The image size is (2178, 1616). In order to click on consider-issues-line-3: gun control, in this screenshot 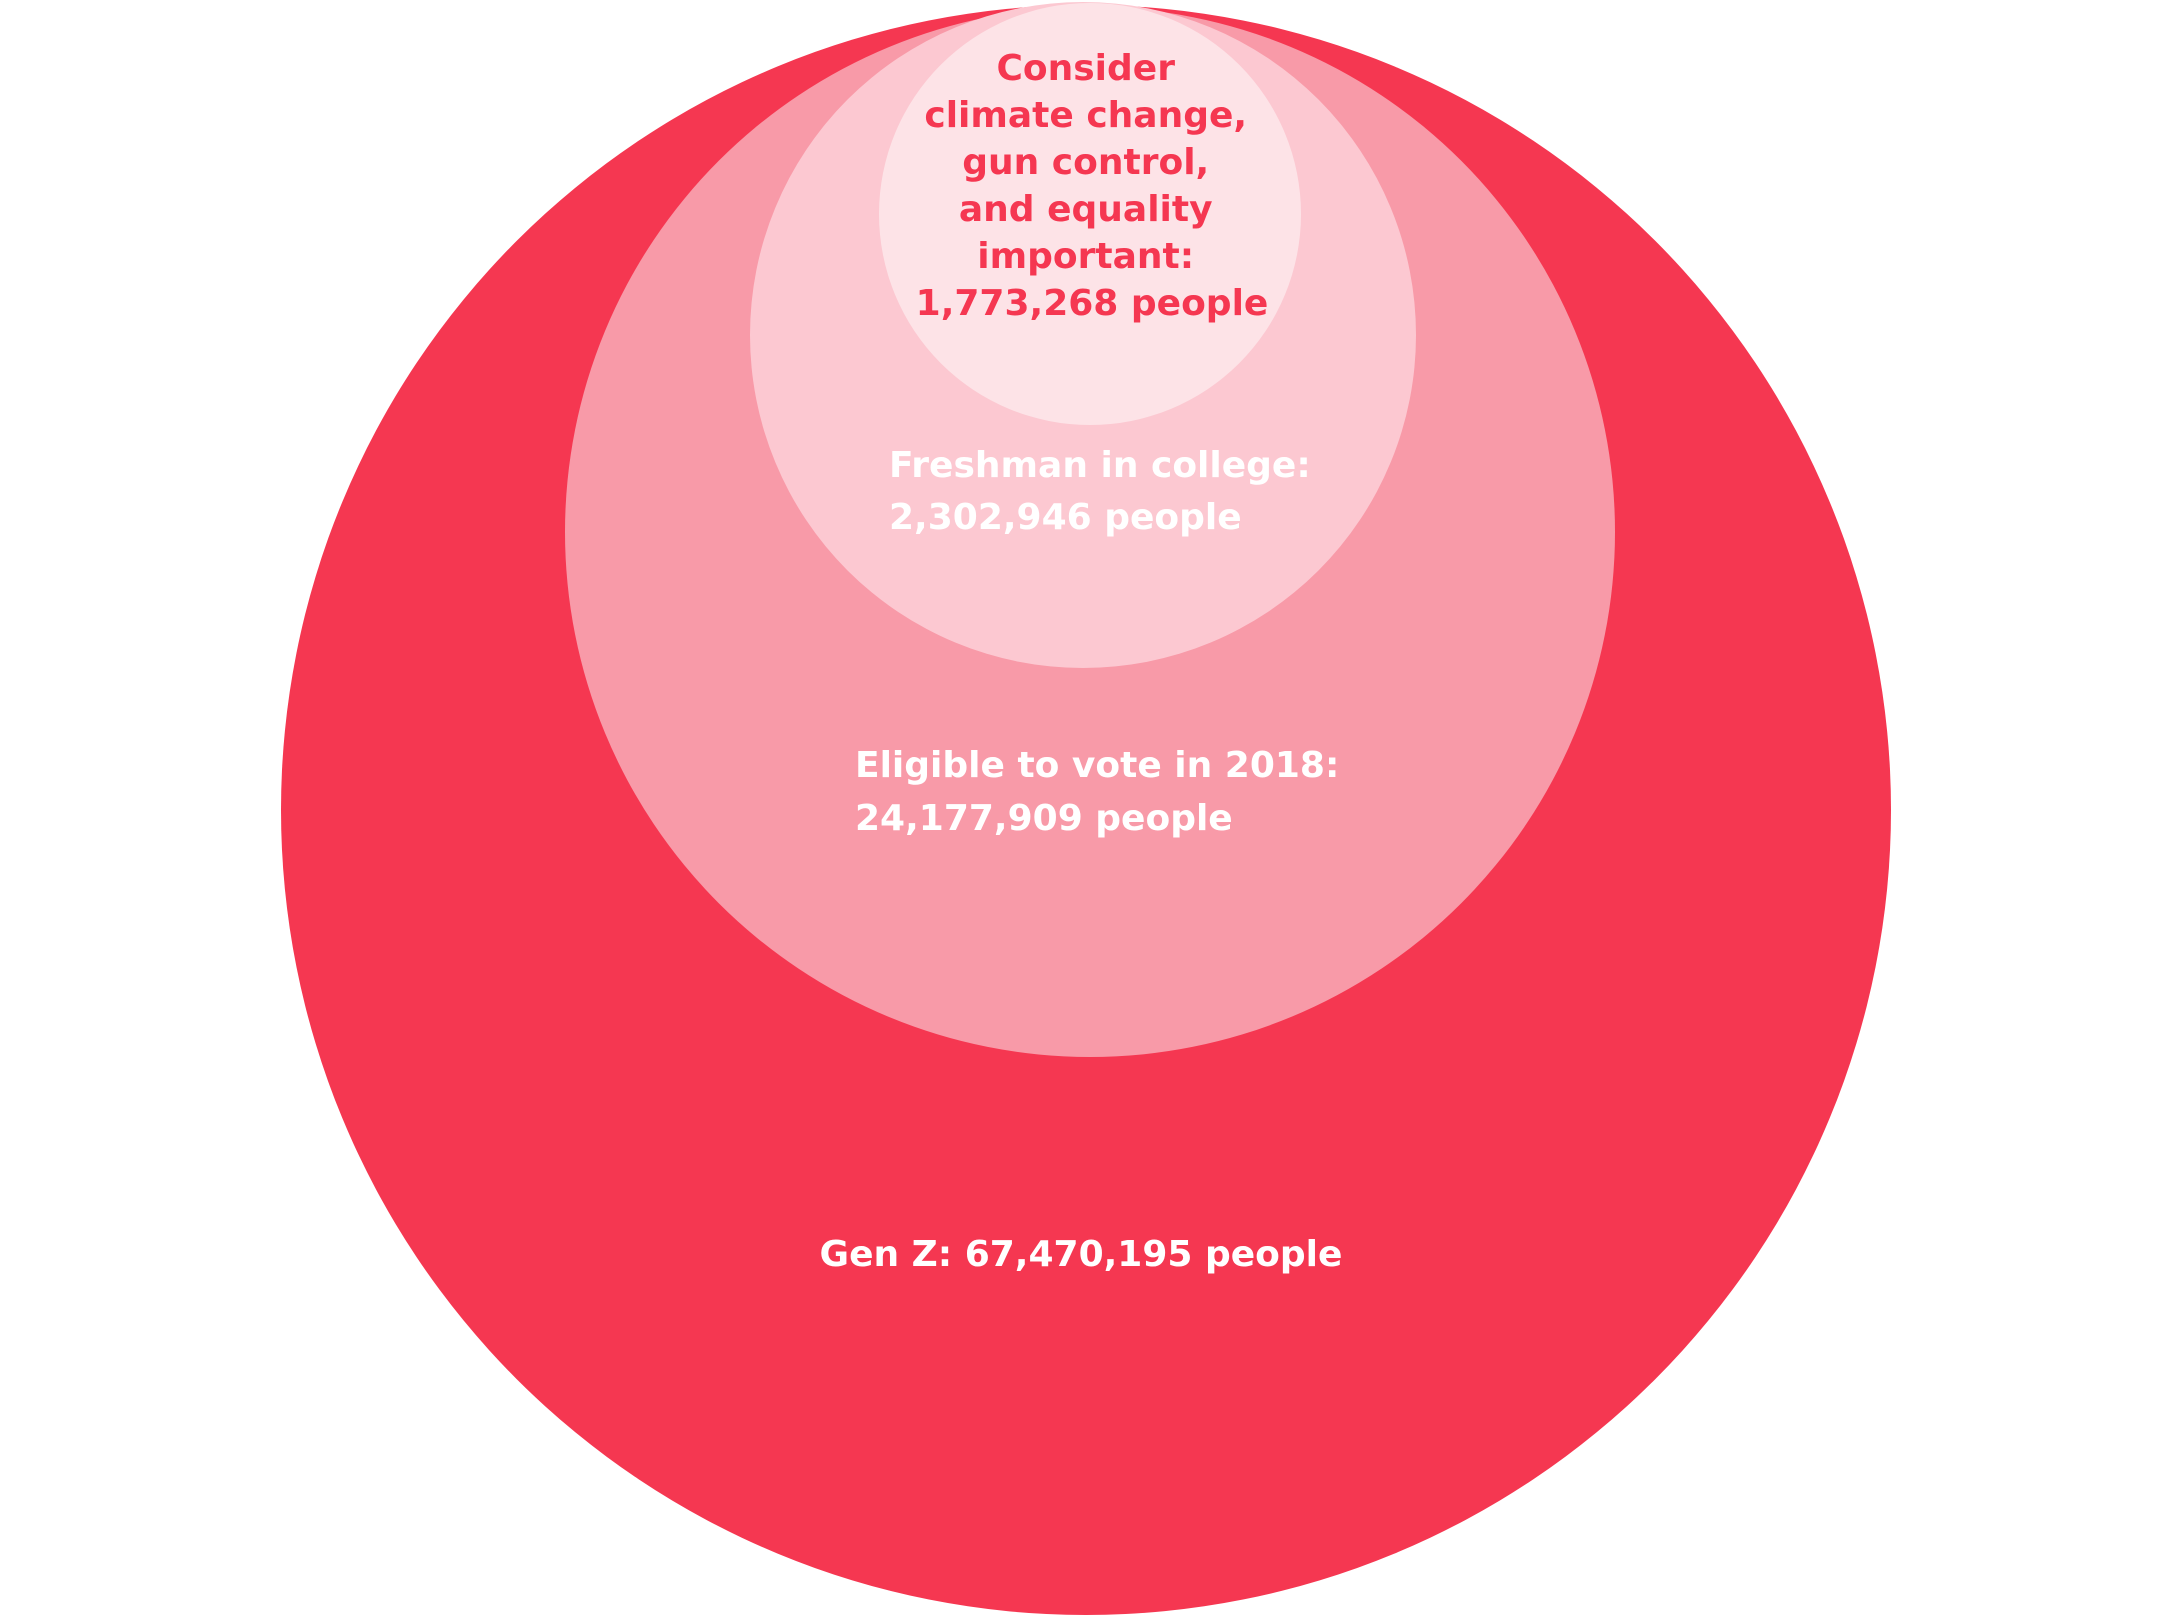, I will do `click(1085, 162)`.